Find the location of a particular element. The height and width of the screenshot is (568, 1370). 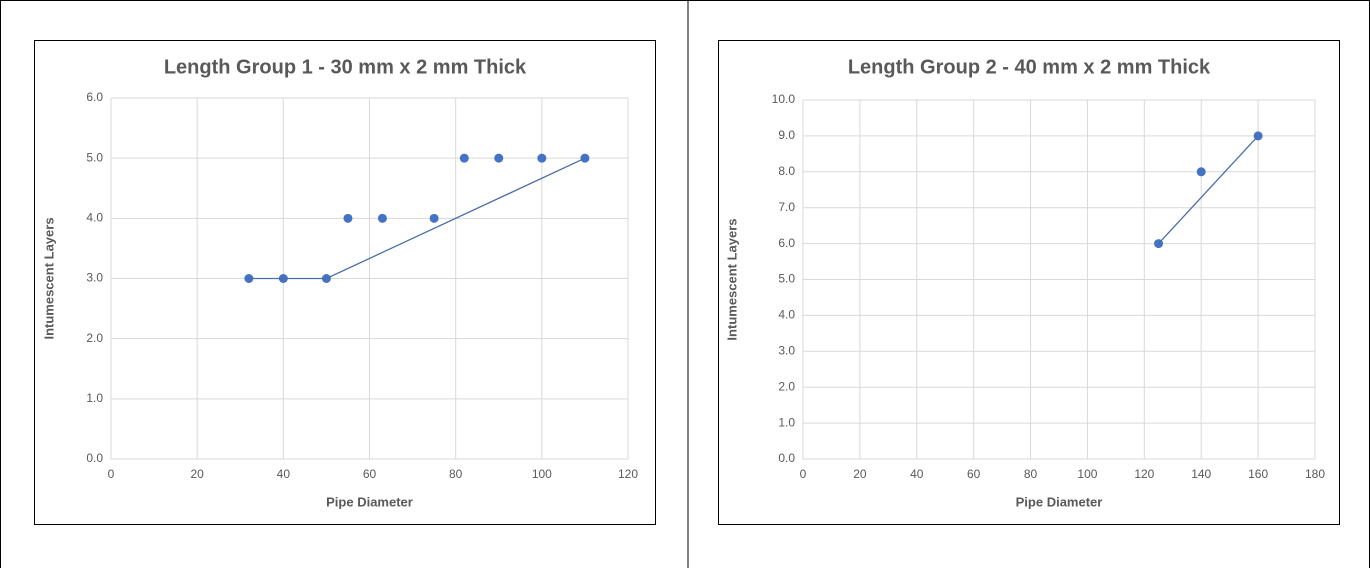

x-tick-label: 180 is located at coordinates (1315, 474).